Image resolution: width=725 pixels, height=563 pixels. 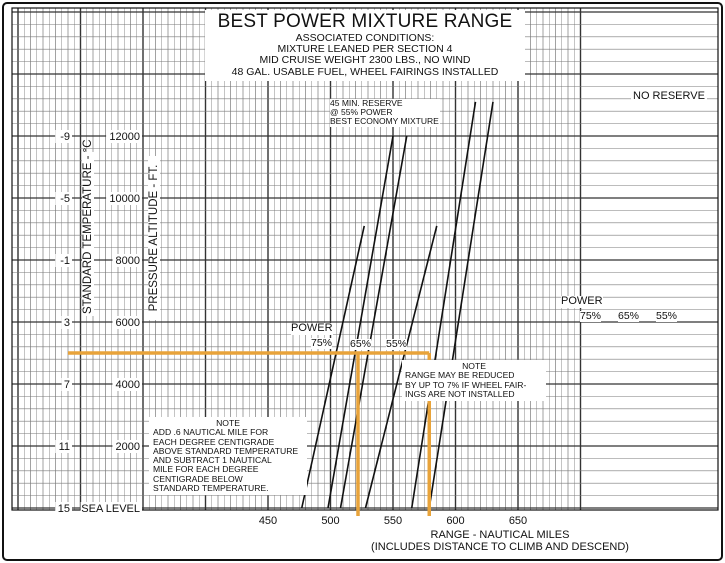 I want to click on x-tick-label: 450, so click(x=268, y=521).